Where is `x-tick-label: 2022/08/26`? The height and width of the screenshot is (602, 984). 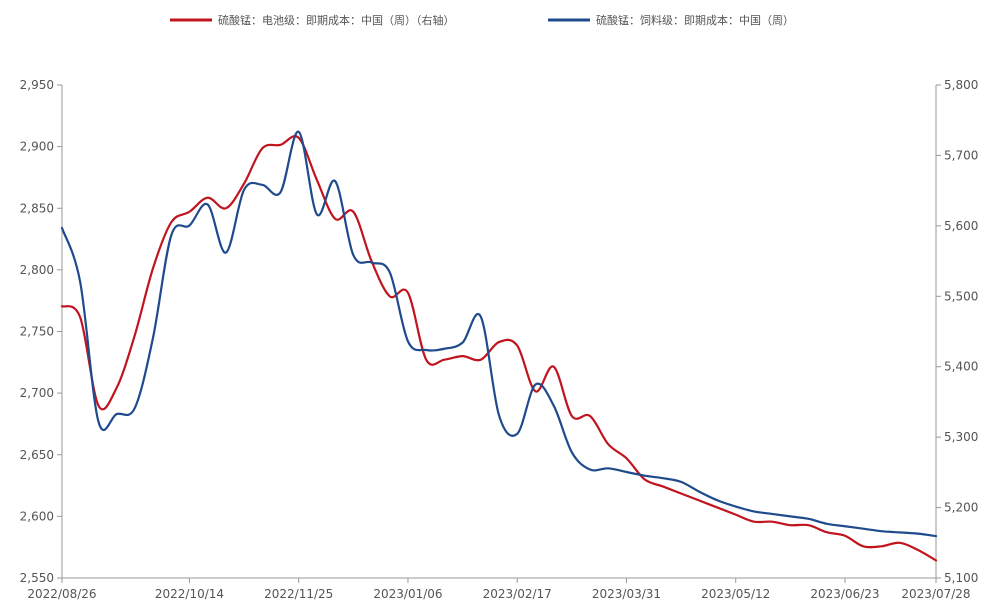
x-tick-label: 2022/08/26 is located at coordinates (61, 594).